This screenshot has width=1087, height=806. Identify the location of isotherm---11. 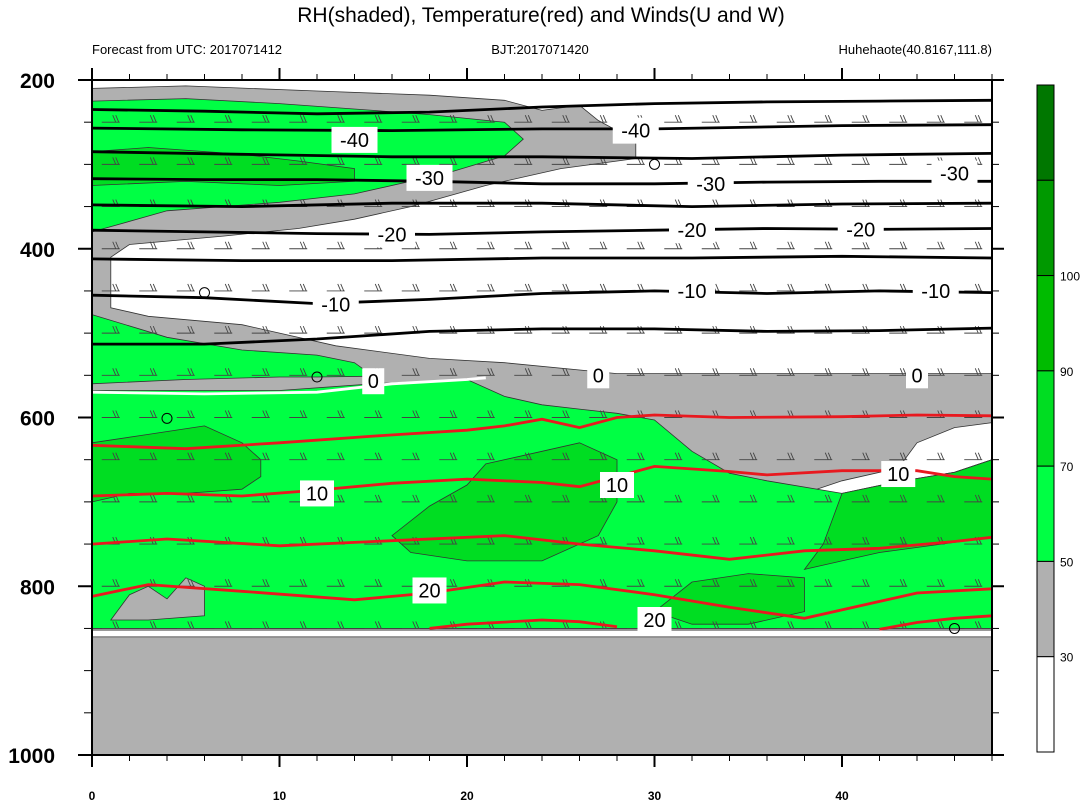
(542, 336).